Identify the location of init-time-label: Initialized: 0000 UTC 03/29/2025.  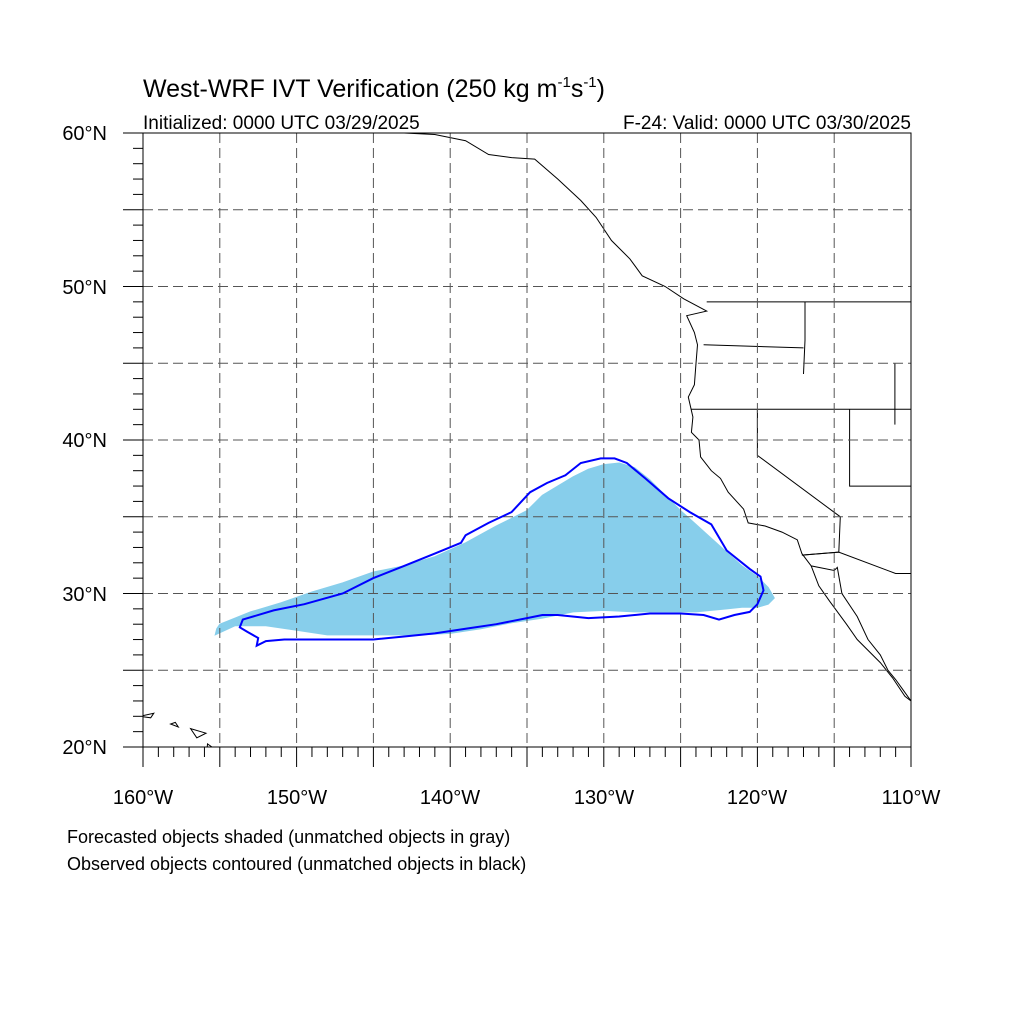
(281, 123).